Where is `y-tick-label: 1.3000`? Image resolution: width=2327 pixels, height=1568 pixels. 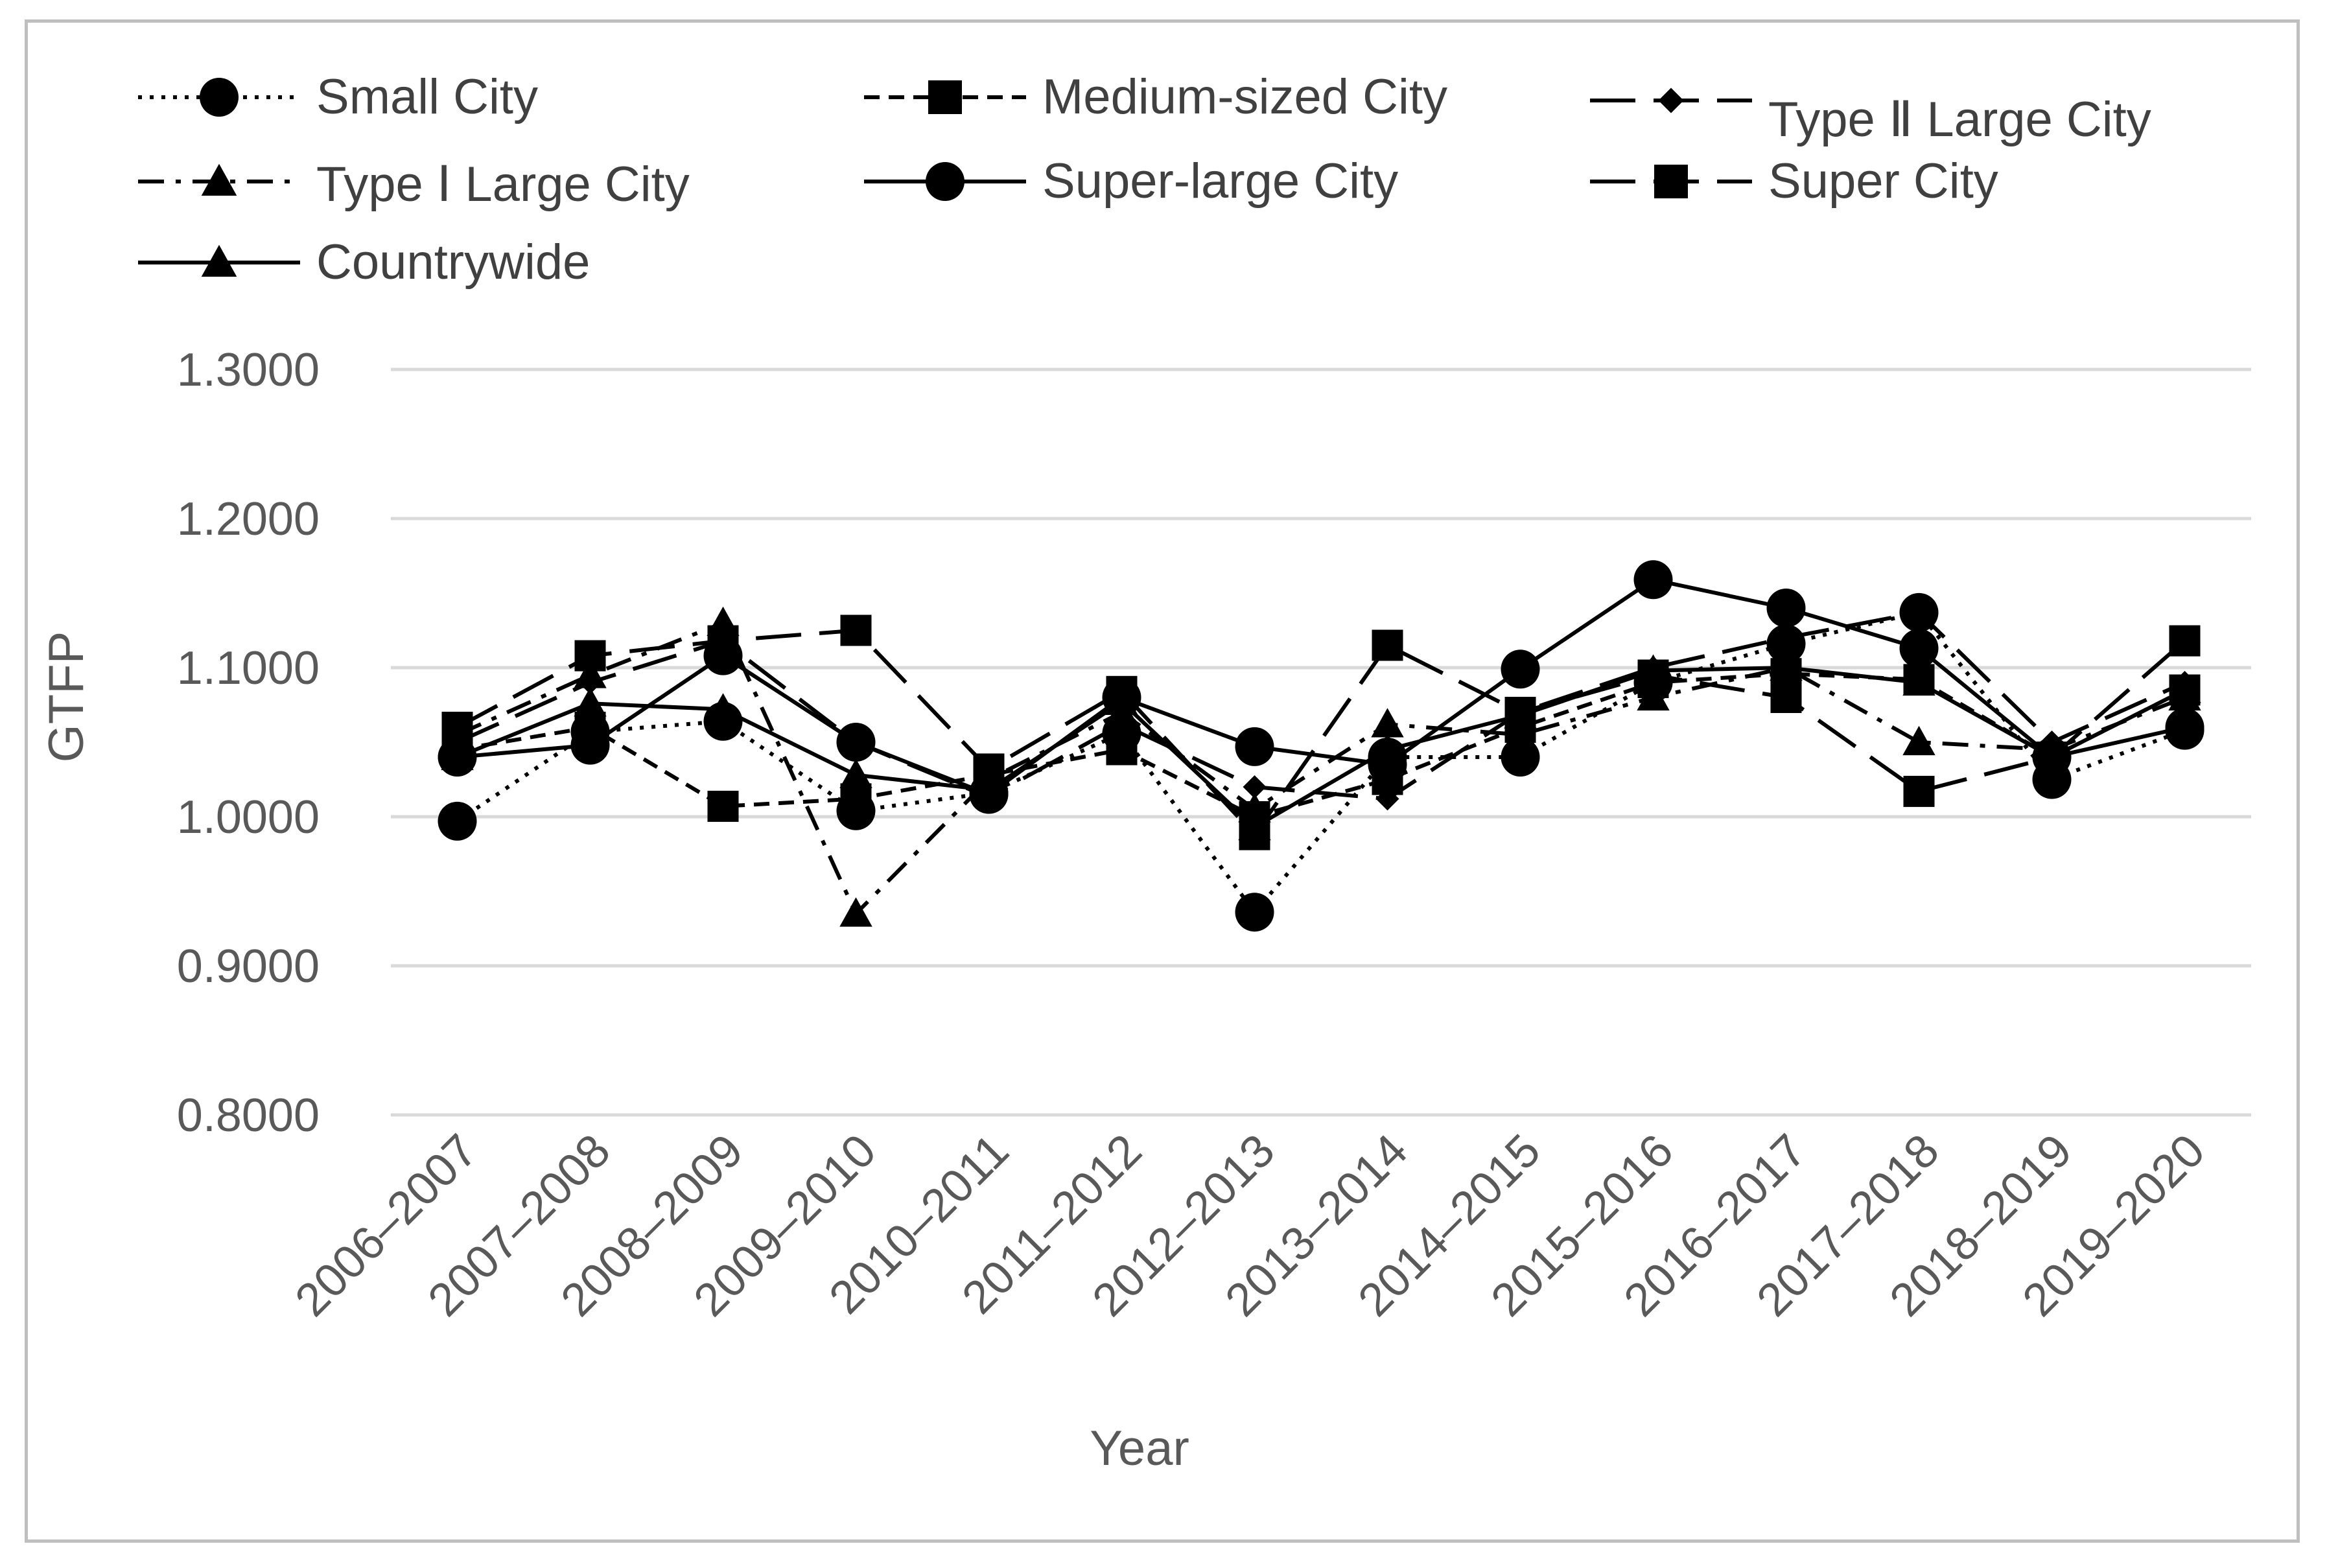
y-tick-label: 1.3000 is located at coordinates (248, 370).